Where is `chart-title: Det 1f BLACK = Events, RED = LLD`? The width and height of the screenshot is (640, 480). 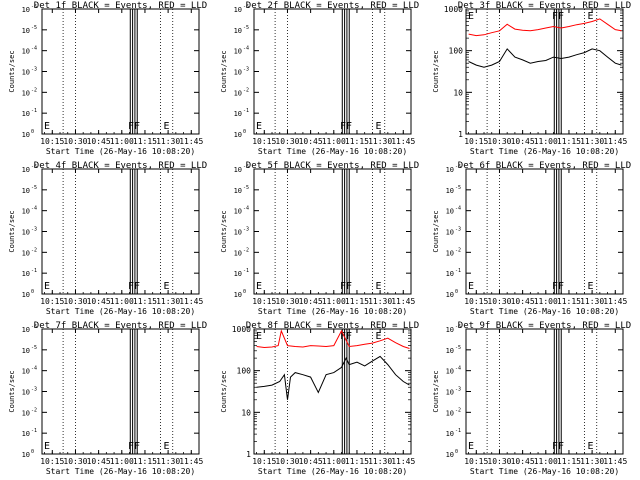
chart-title: Det 1f BLACK = Events, RED = LLD is located at coordinates (120, 6).